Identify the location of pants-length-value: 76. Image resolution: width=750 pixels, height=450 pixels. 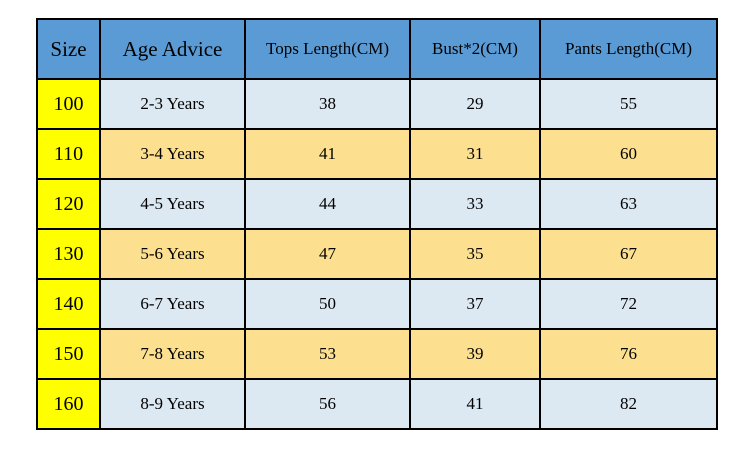
(628, 354).